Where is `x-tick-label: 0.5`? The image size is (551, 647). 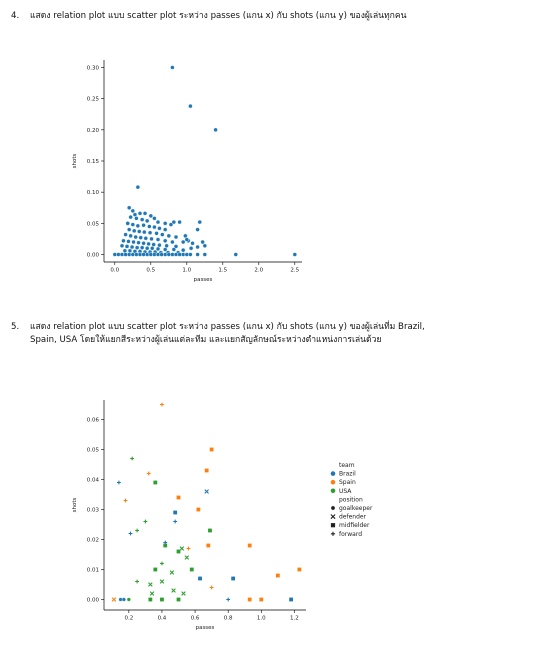
x-tick-label: 0.5 is located at coordinates (150, 271).